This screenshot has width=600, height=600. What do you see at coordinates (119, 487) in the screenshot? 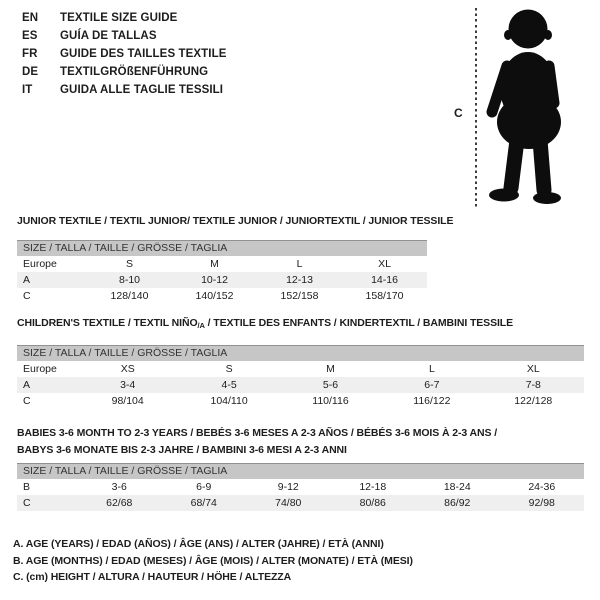
I see `table-cell: 3-6` at bounding box center [119, 487].